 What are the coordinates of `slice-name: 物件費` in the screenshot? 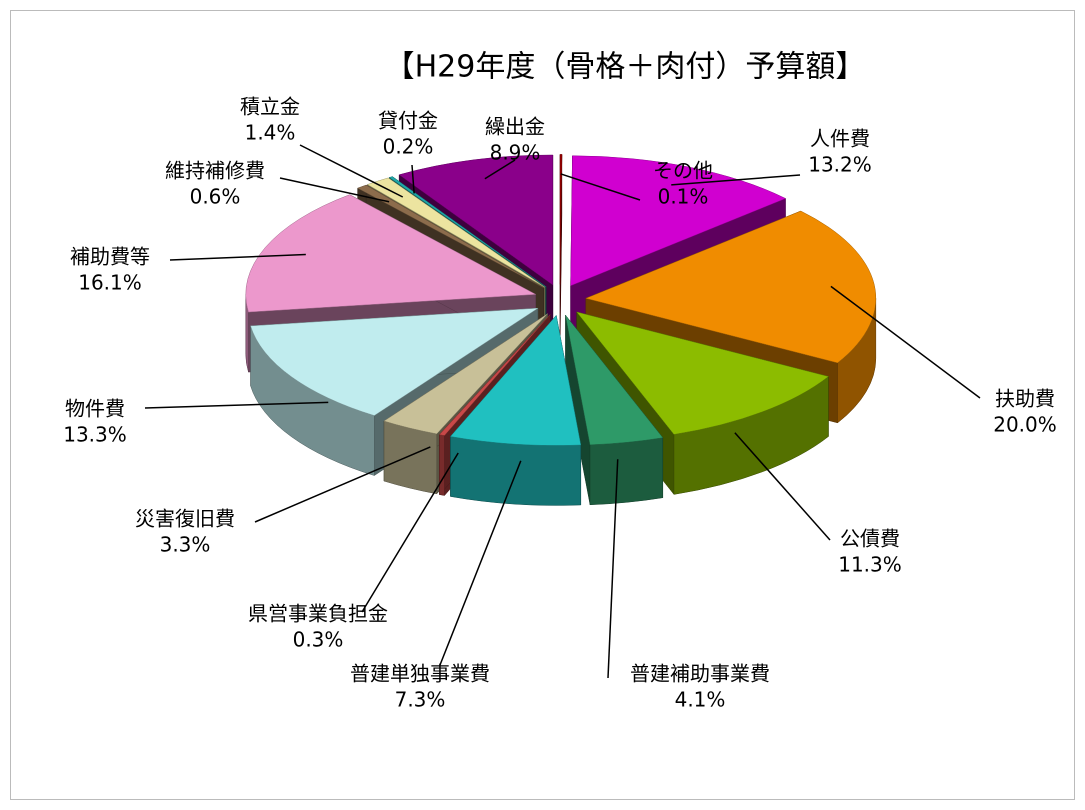 It's located at (95, 409).